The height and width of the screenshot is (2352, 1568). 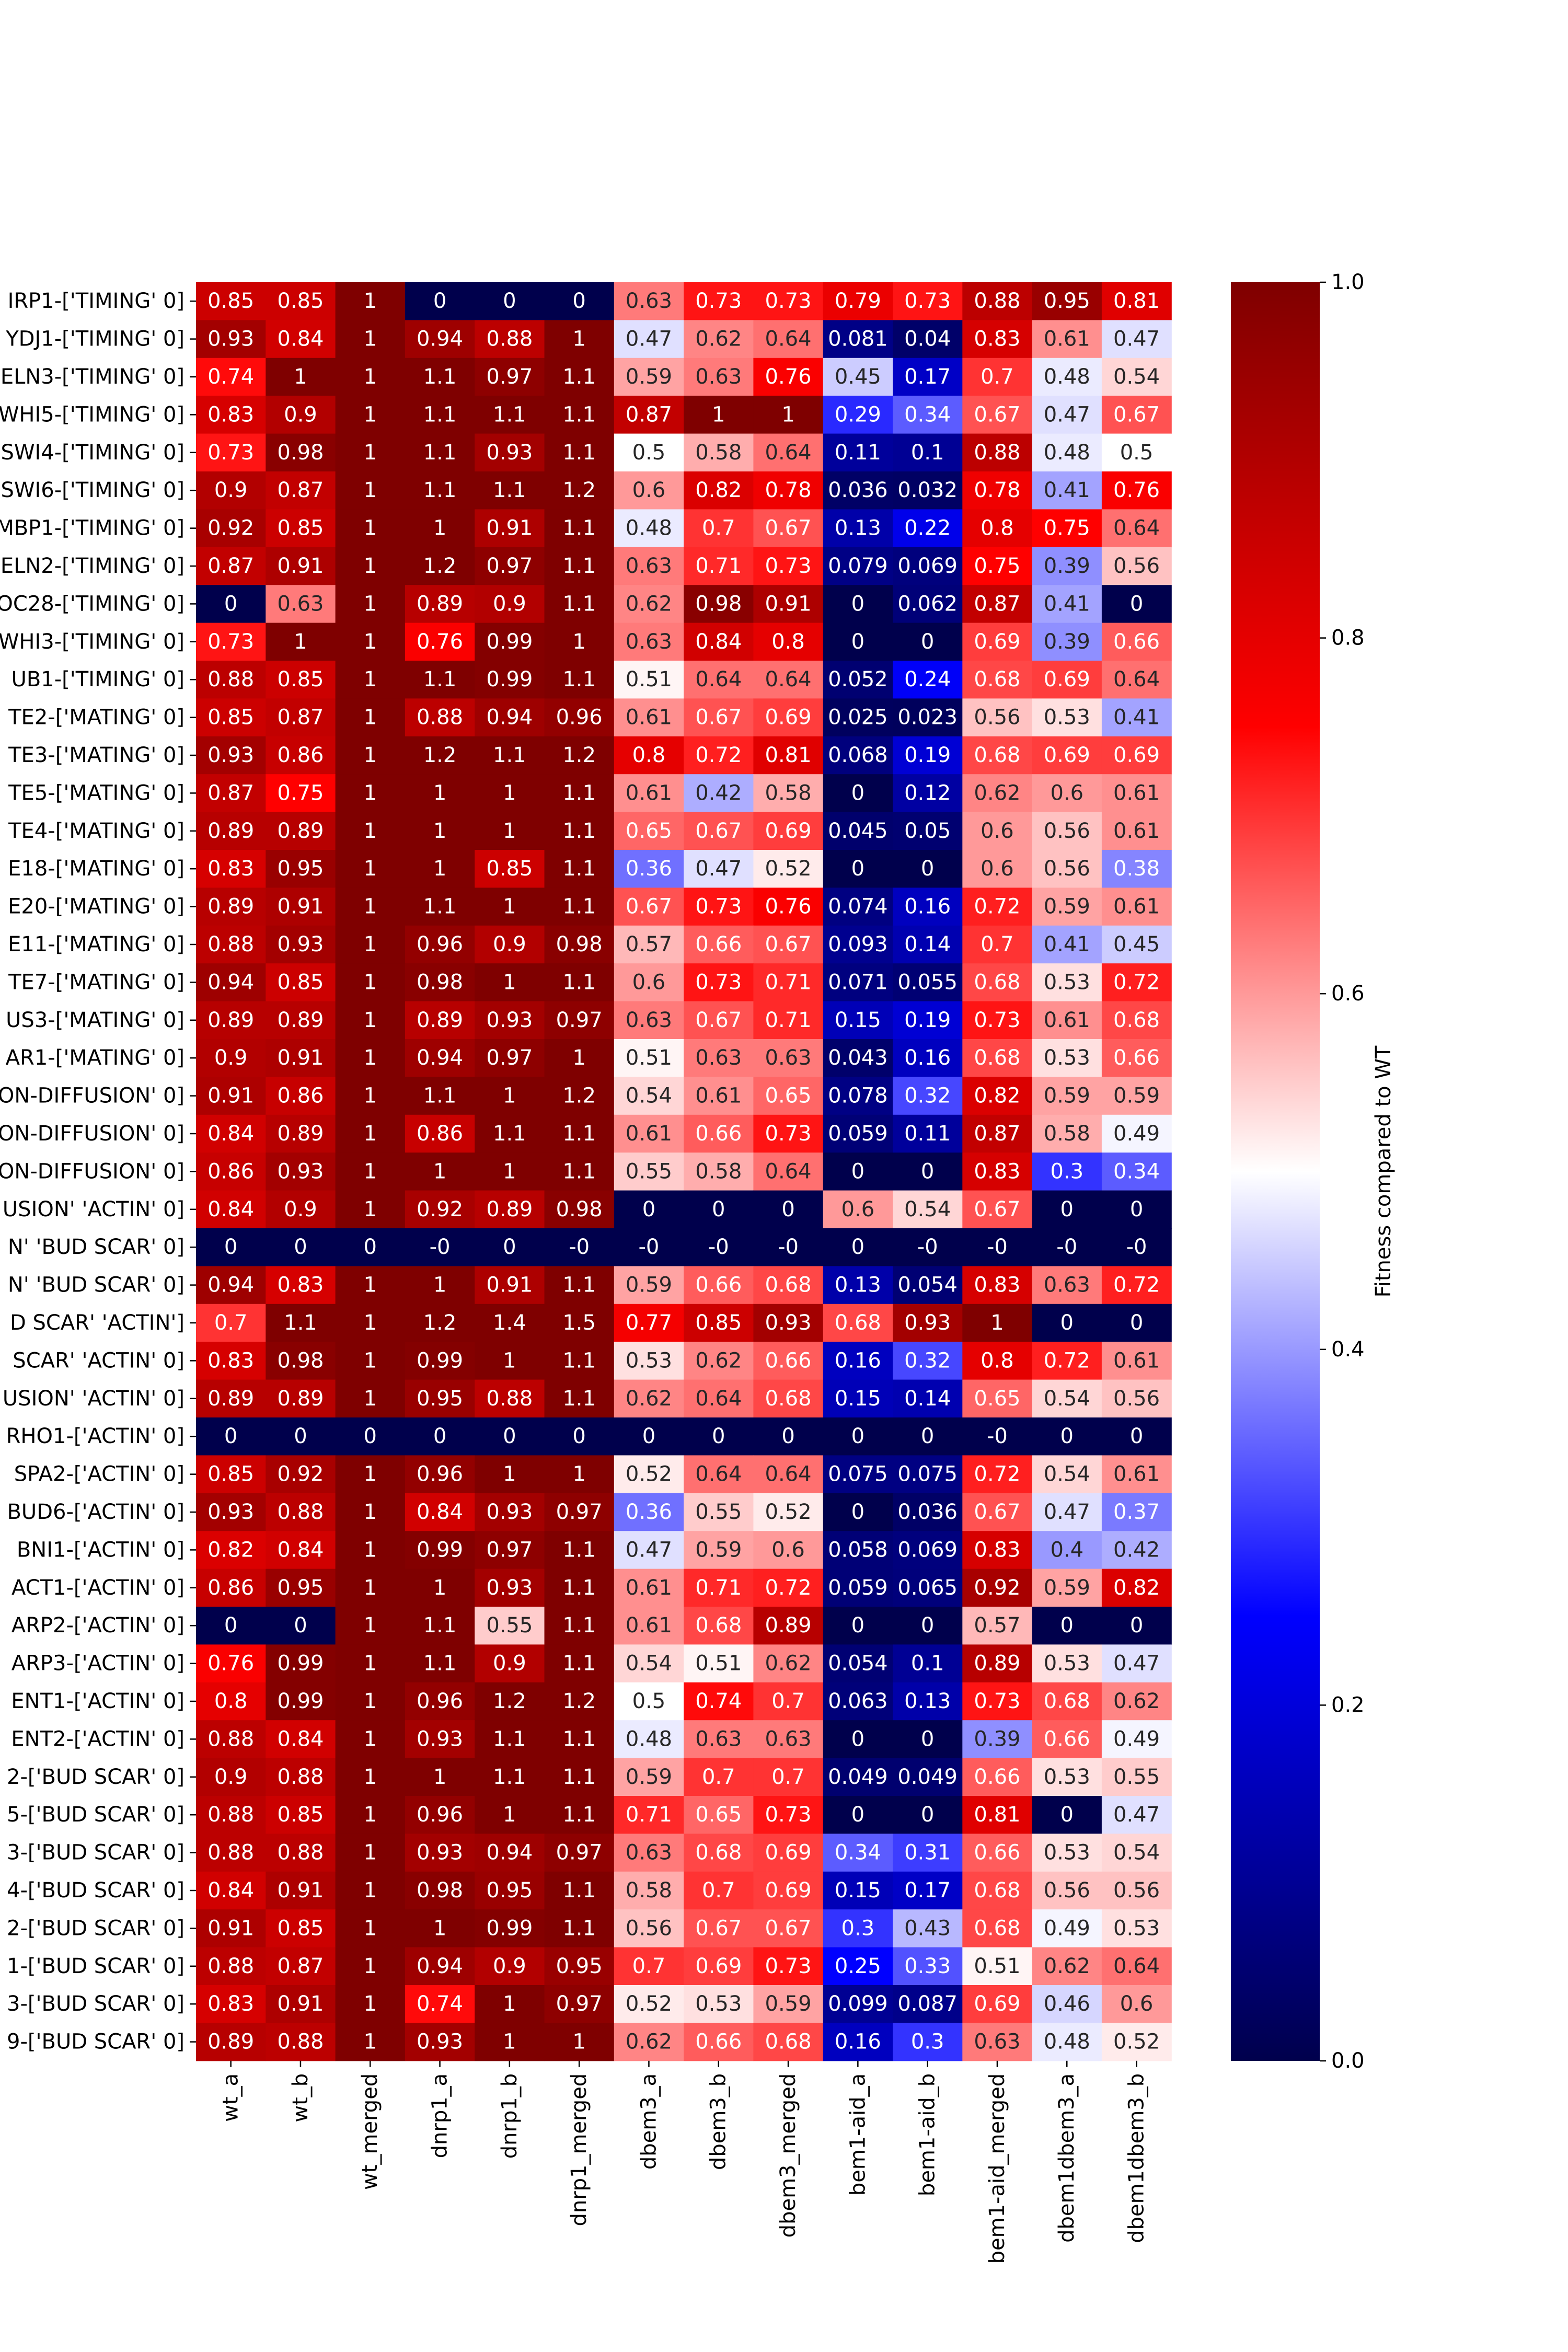 What do you see at coordinates (300, 1474) in the screenshot?
I see `cell-value: 0.92` at bounding box center [300, 1474].